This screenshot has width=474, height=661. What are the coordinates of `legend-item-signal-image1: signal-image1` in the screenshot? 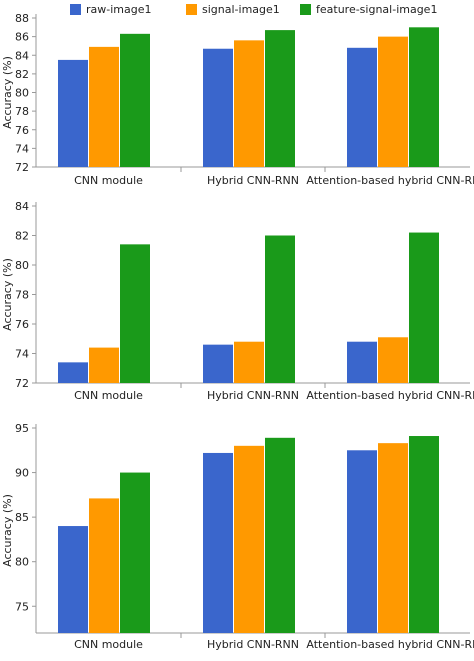 It's located at (233, 9).